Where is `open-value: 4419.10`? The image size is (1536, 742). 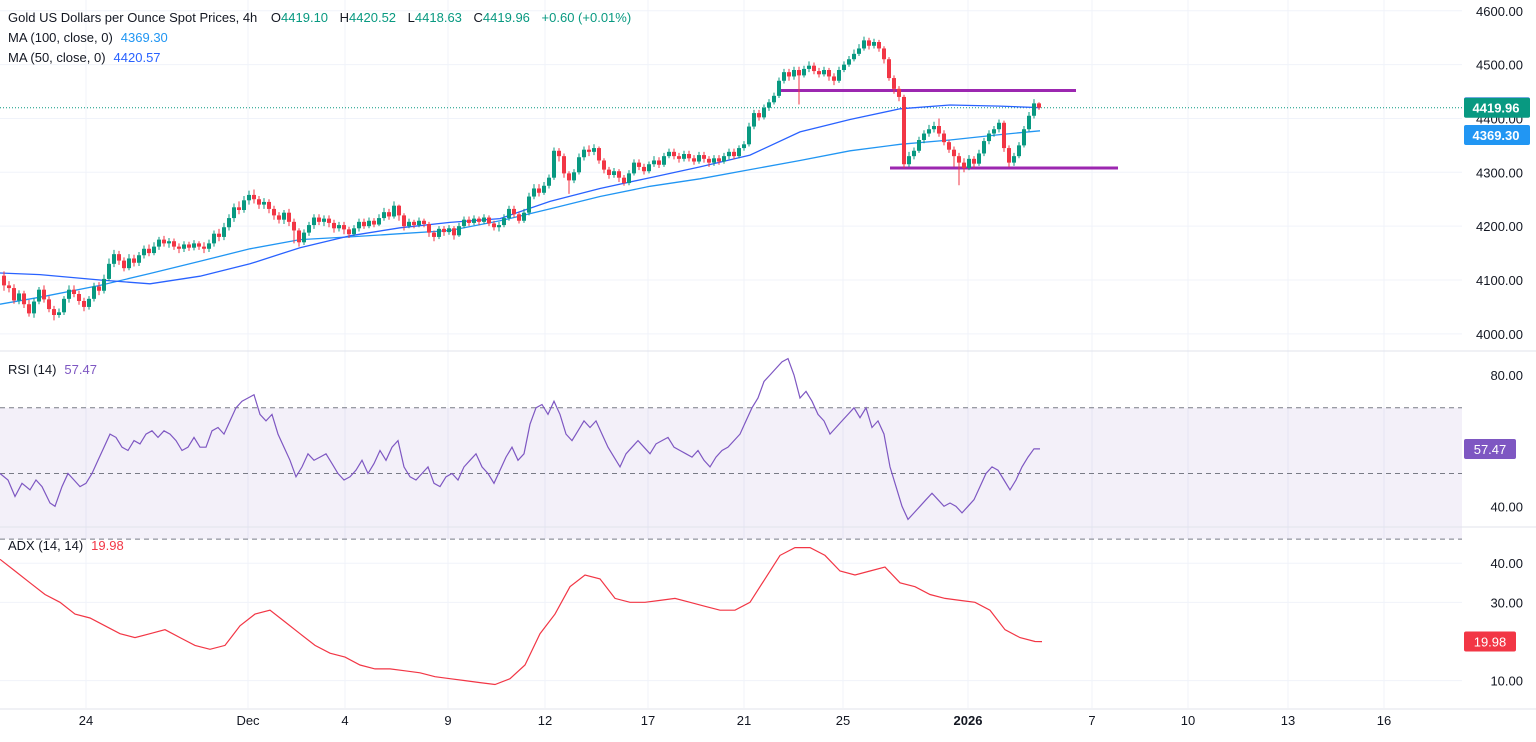 open-value: 4419.10 is located at coordinates (305, 17).